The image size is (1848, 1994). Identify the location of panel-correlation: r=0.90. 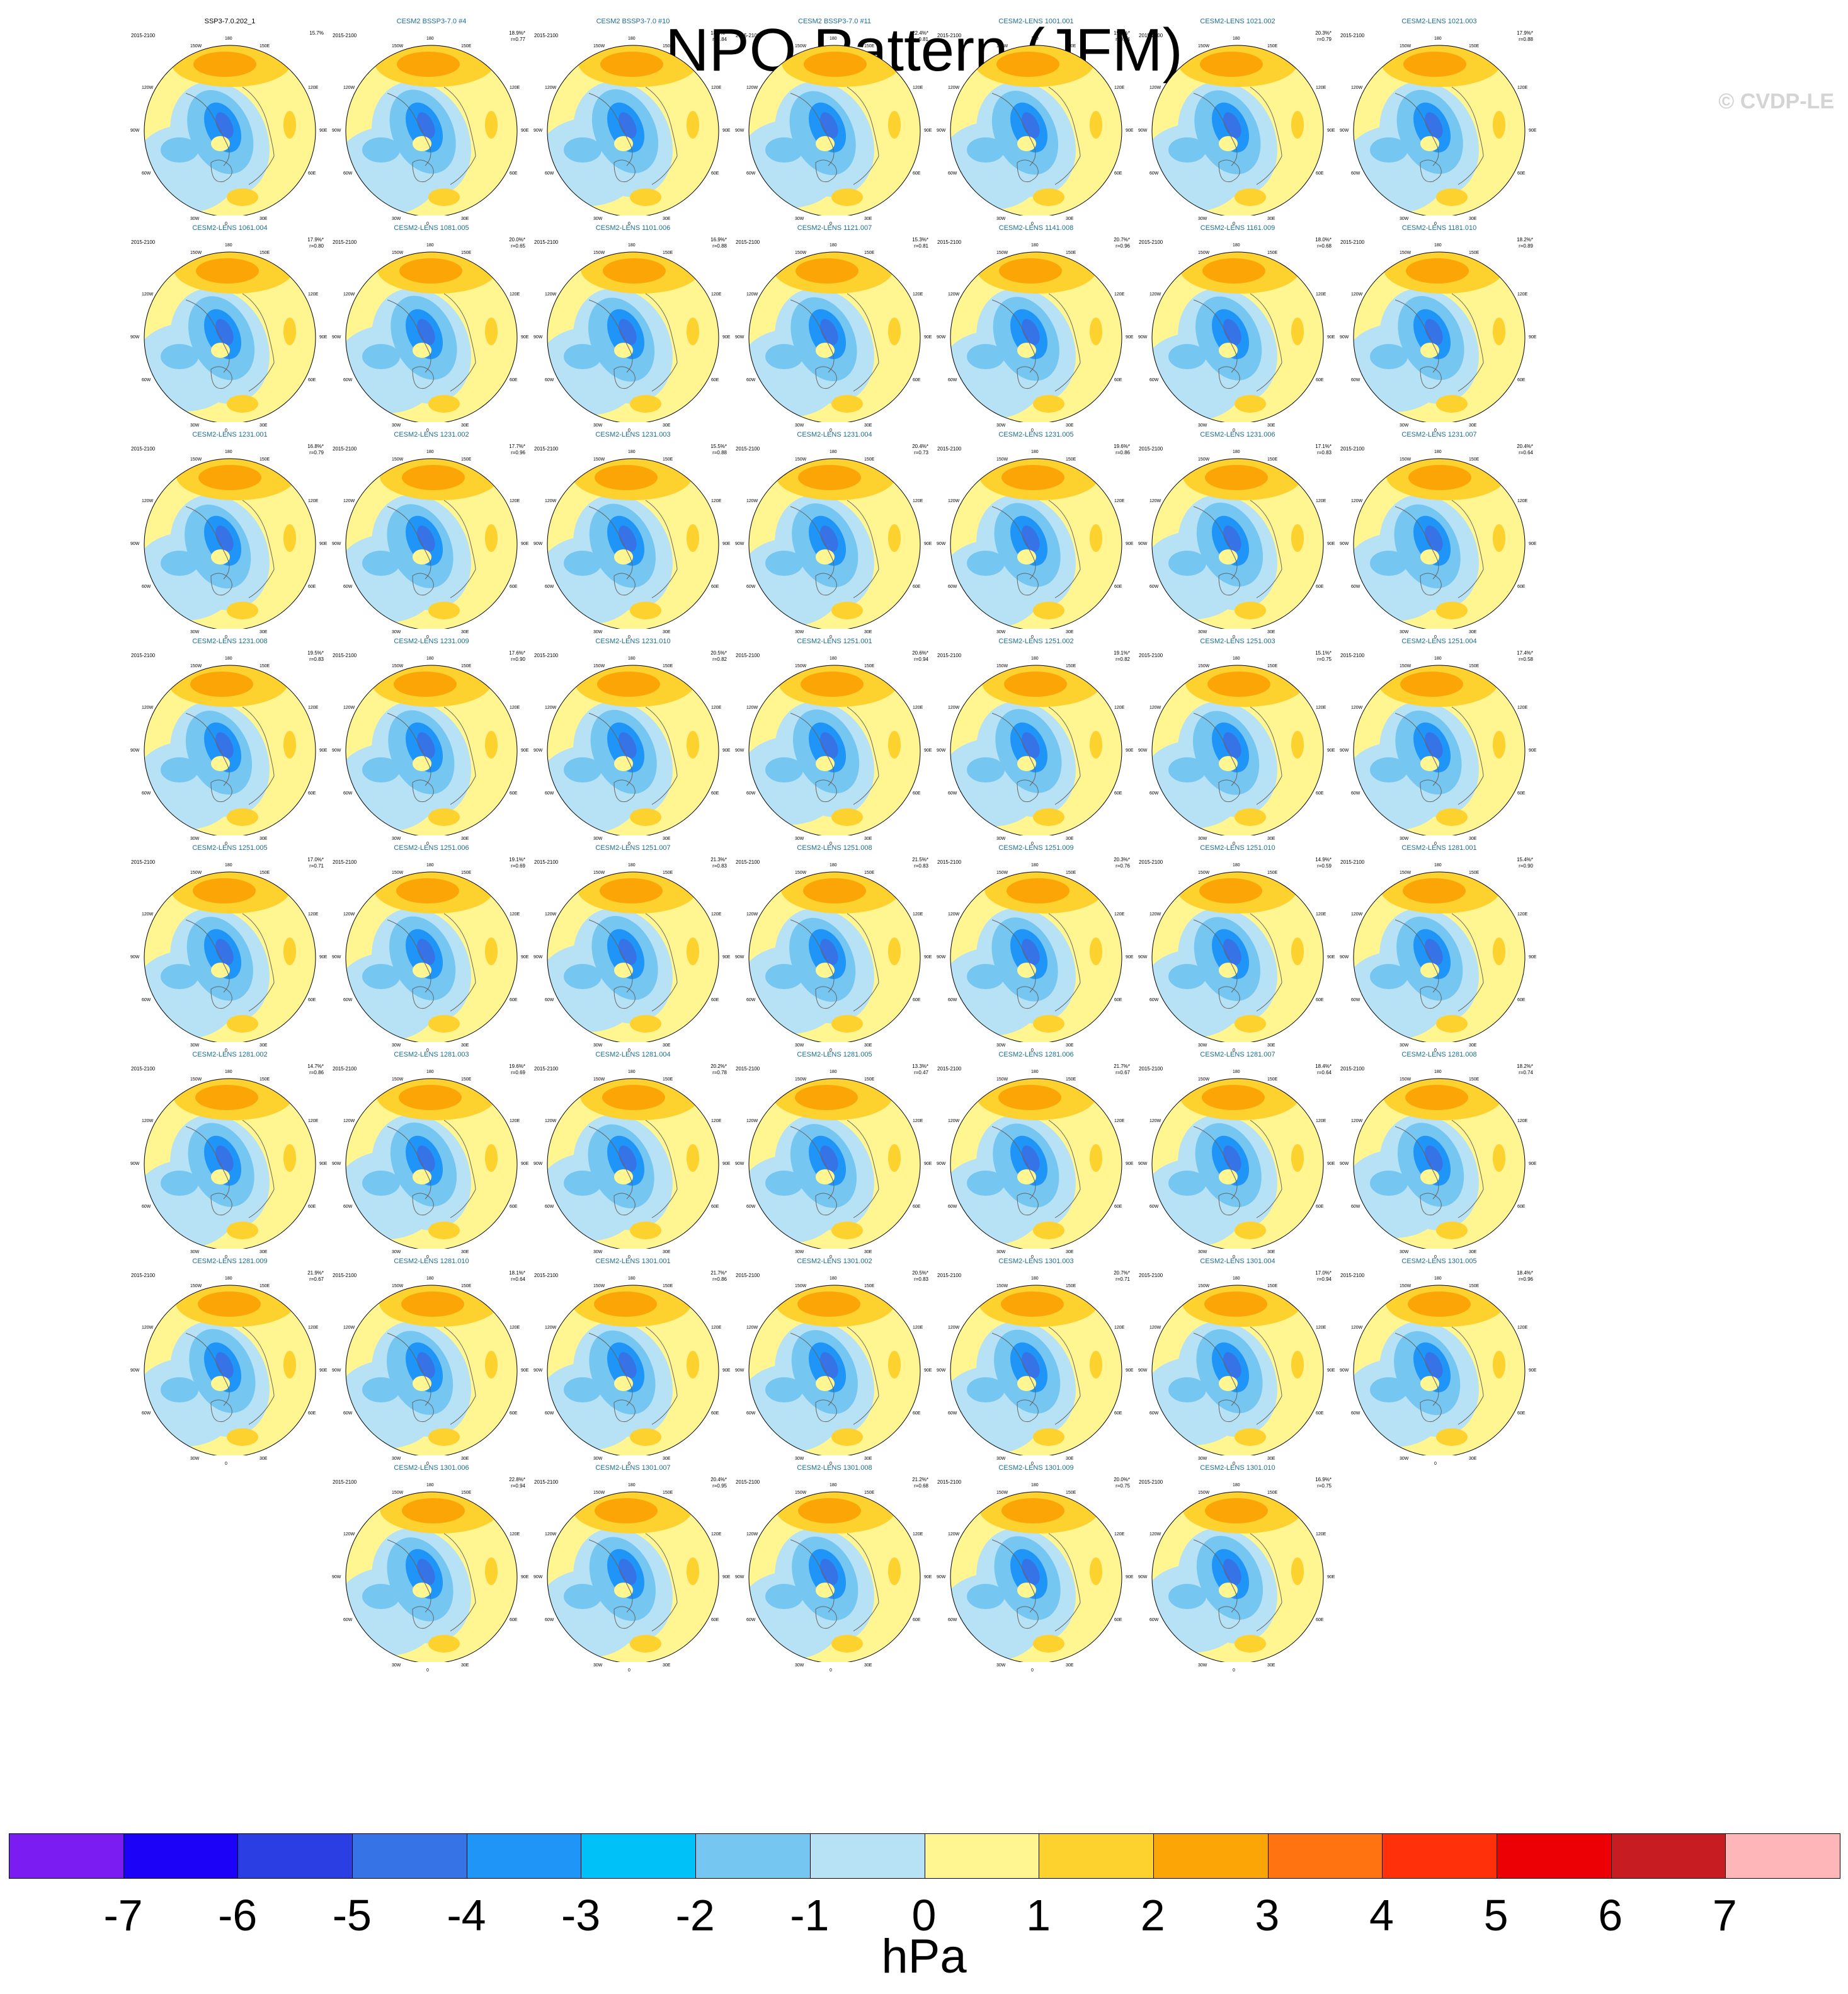
(518, 659).